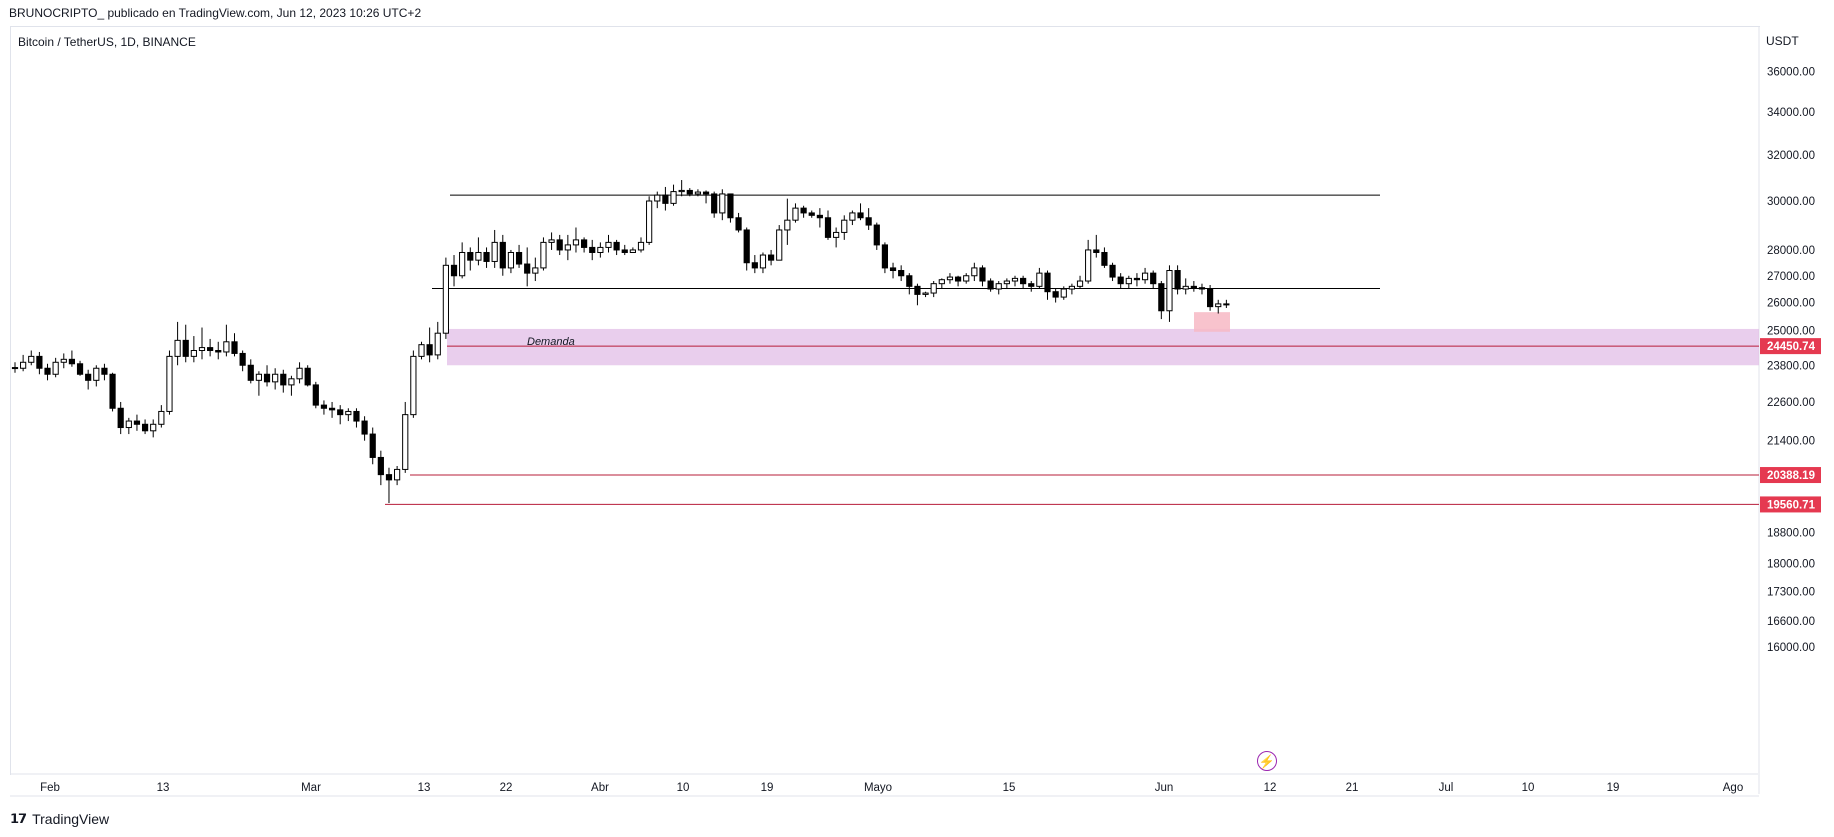 This screenshot has height=837, width=1834. Describe the element at coordinates (424, 788) in the screenshot. I see `x-tick-3: 13` at that location.